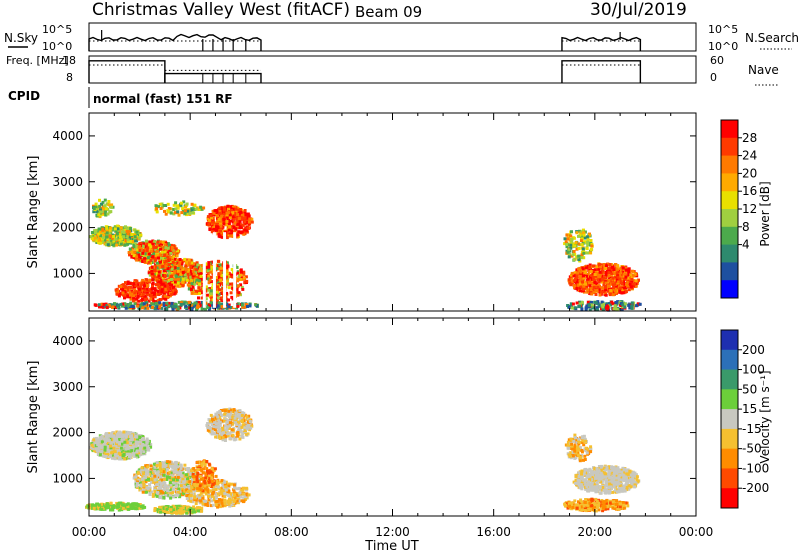 The height and width of the screenshot is (554, 800). I want to click on freq-tick-bottom: 8, so click(69, 77).